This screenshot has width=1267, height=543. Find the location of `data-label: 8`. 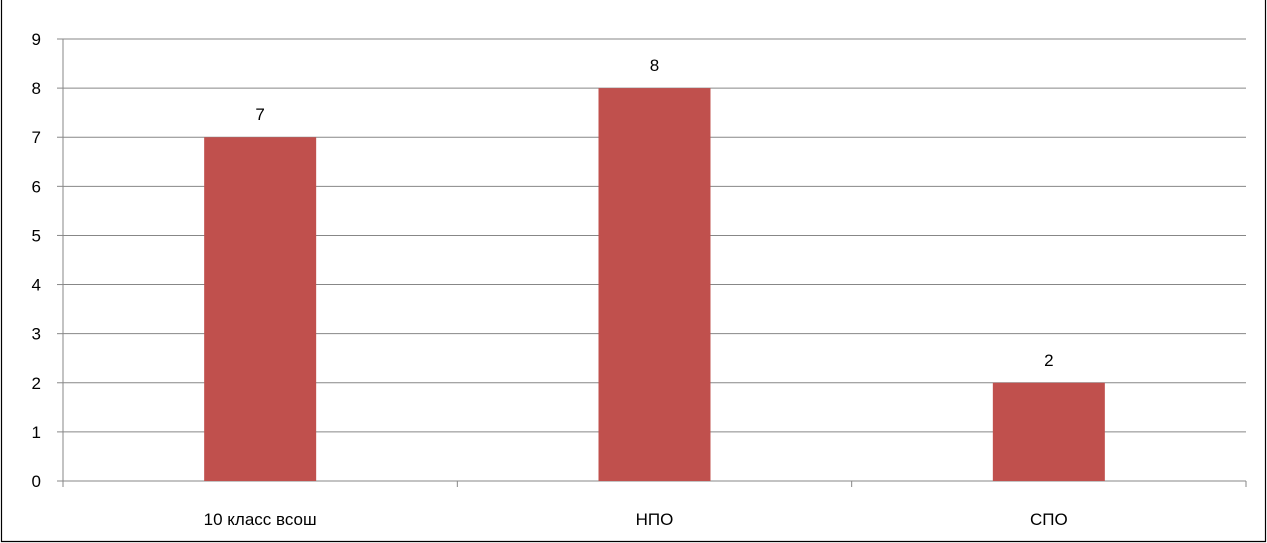

data-label: 8 is located at coordinates (654, 65).